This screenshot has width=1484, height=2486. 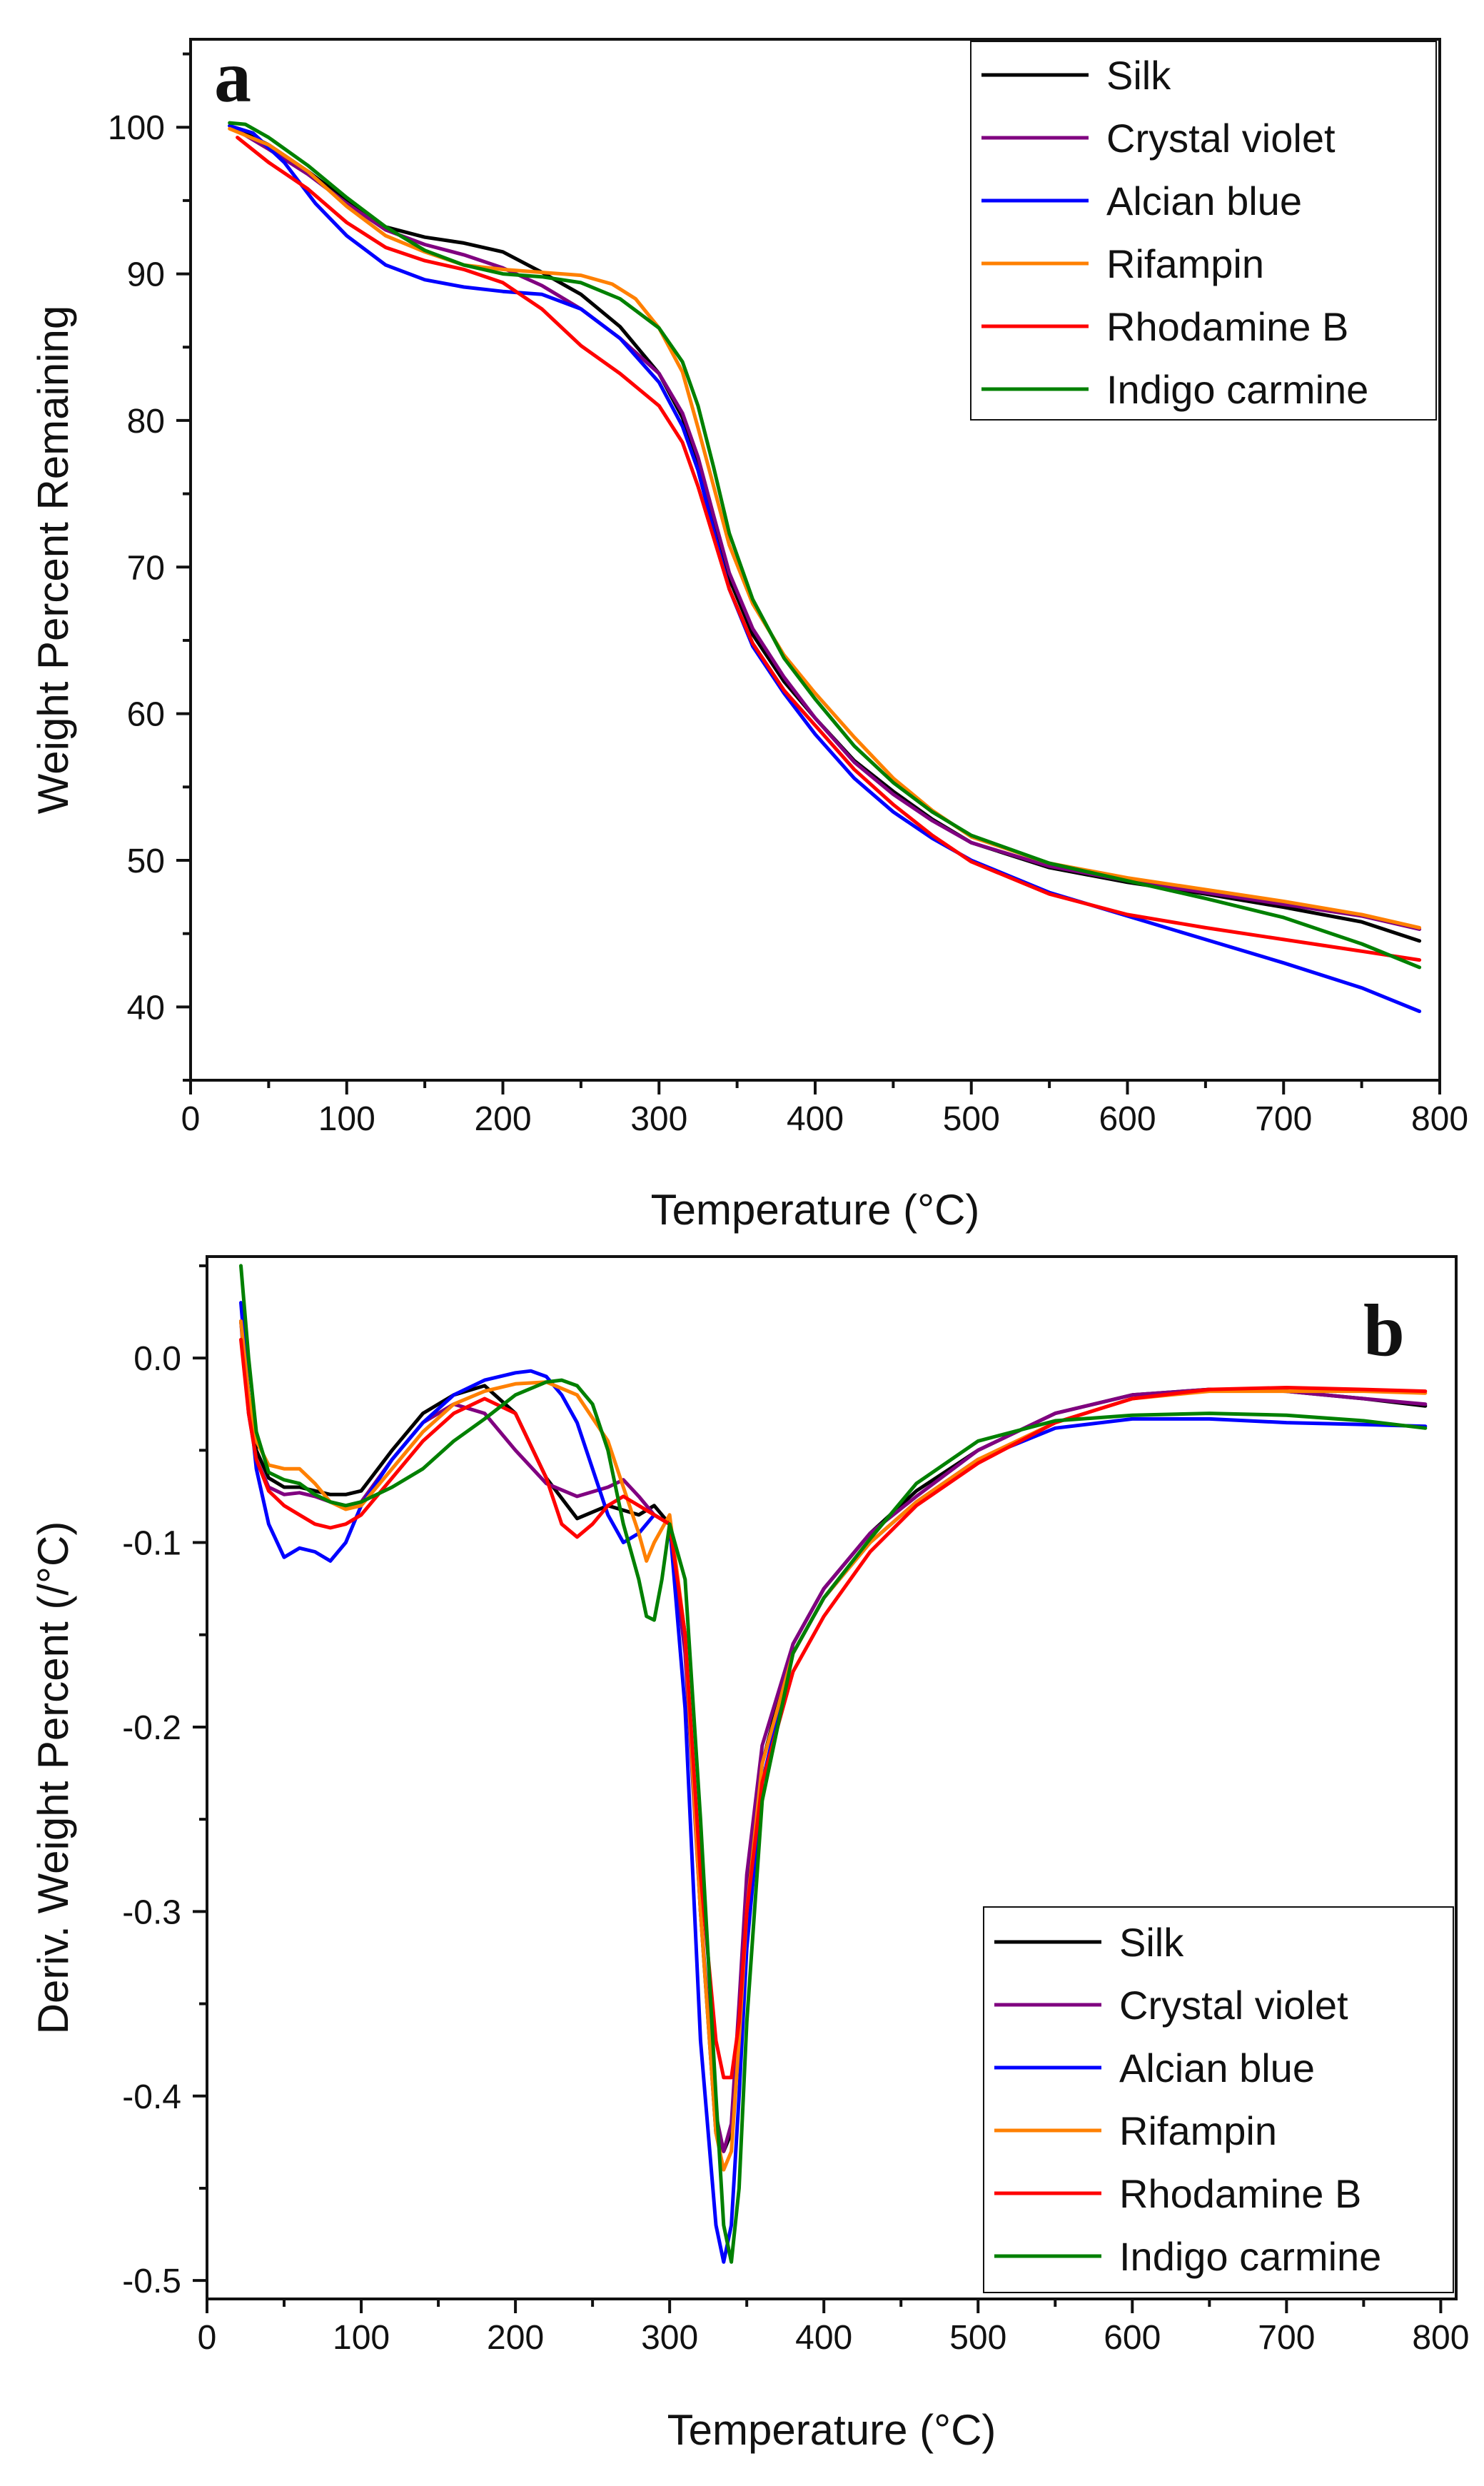 I want to click on panel-b-legend-label-crystal-violet: Crystal violet, so click(x=1233, y=2005).